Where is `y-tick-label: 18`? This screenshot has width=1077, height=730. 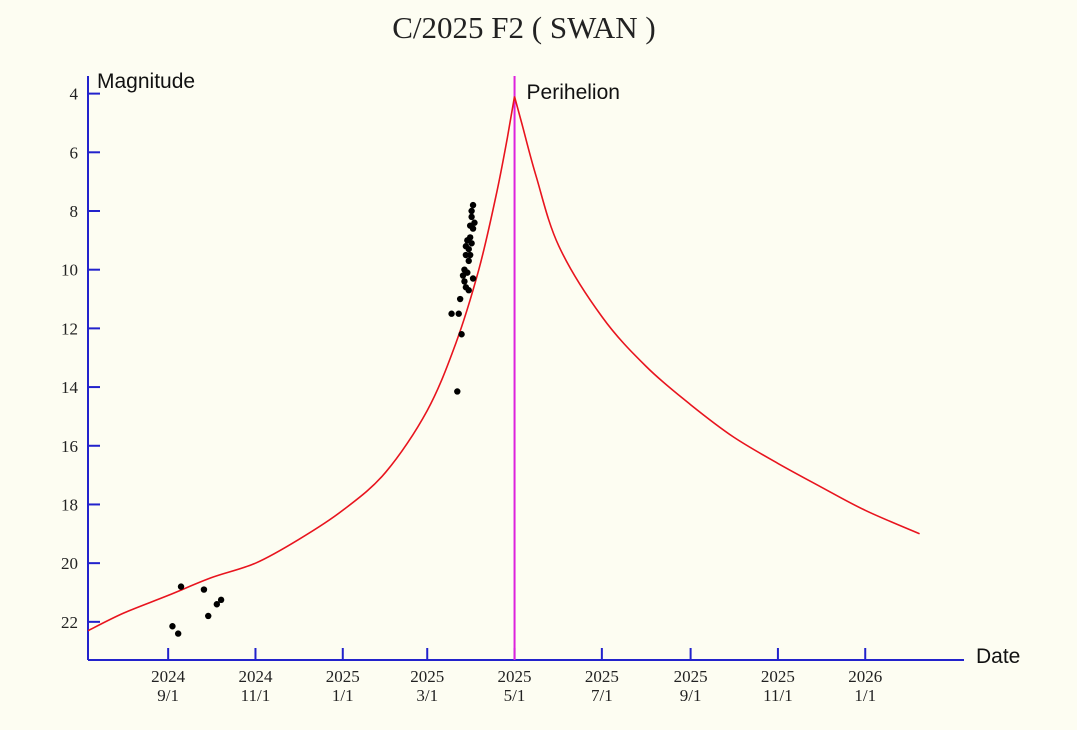
y-tick-label: 18 is located at coordinates (69, 504).